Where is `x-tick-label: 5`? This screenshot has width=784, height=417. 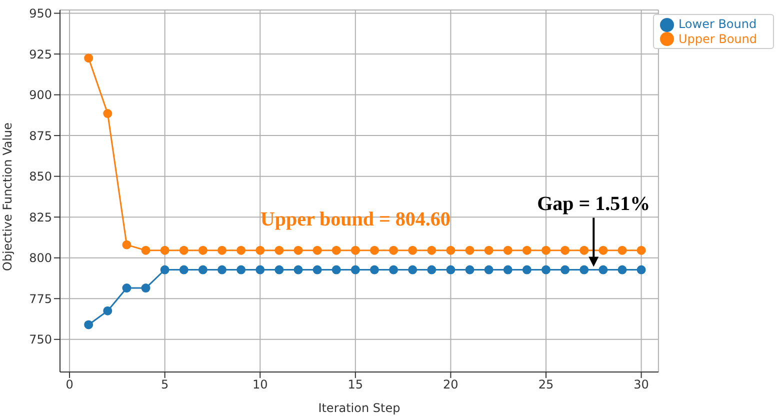 x-tick-label: 5 is located at coordinates (165, 385).